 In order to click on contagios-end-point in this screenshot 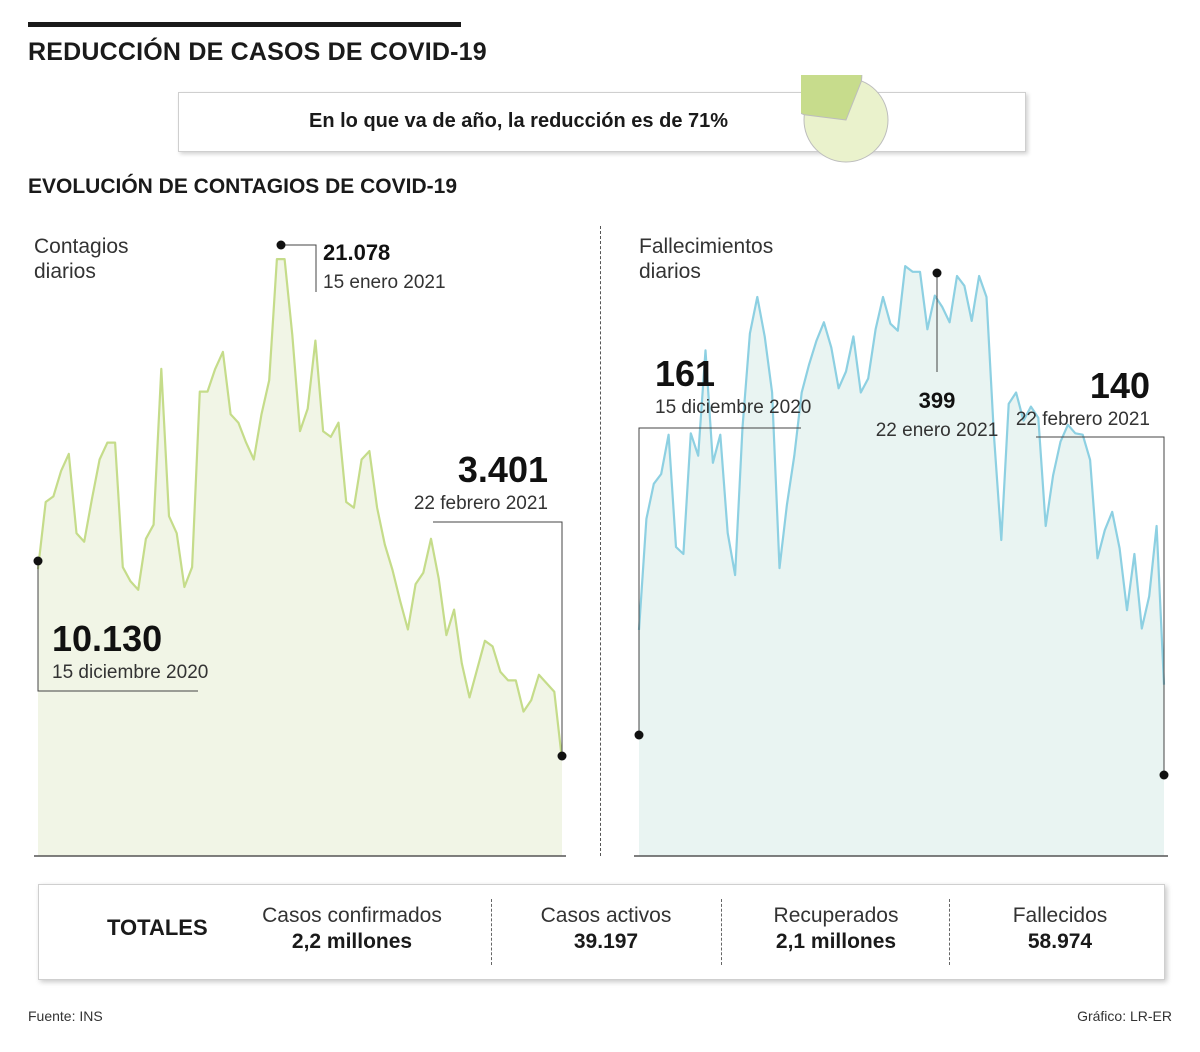, I will do `click(562, 756)`.